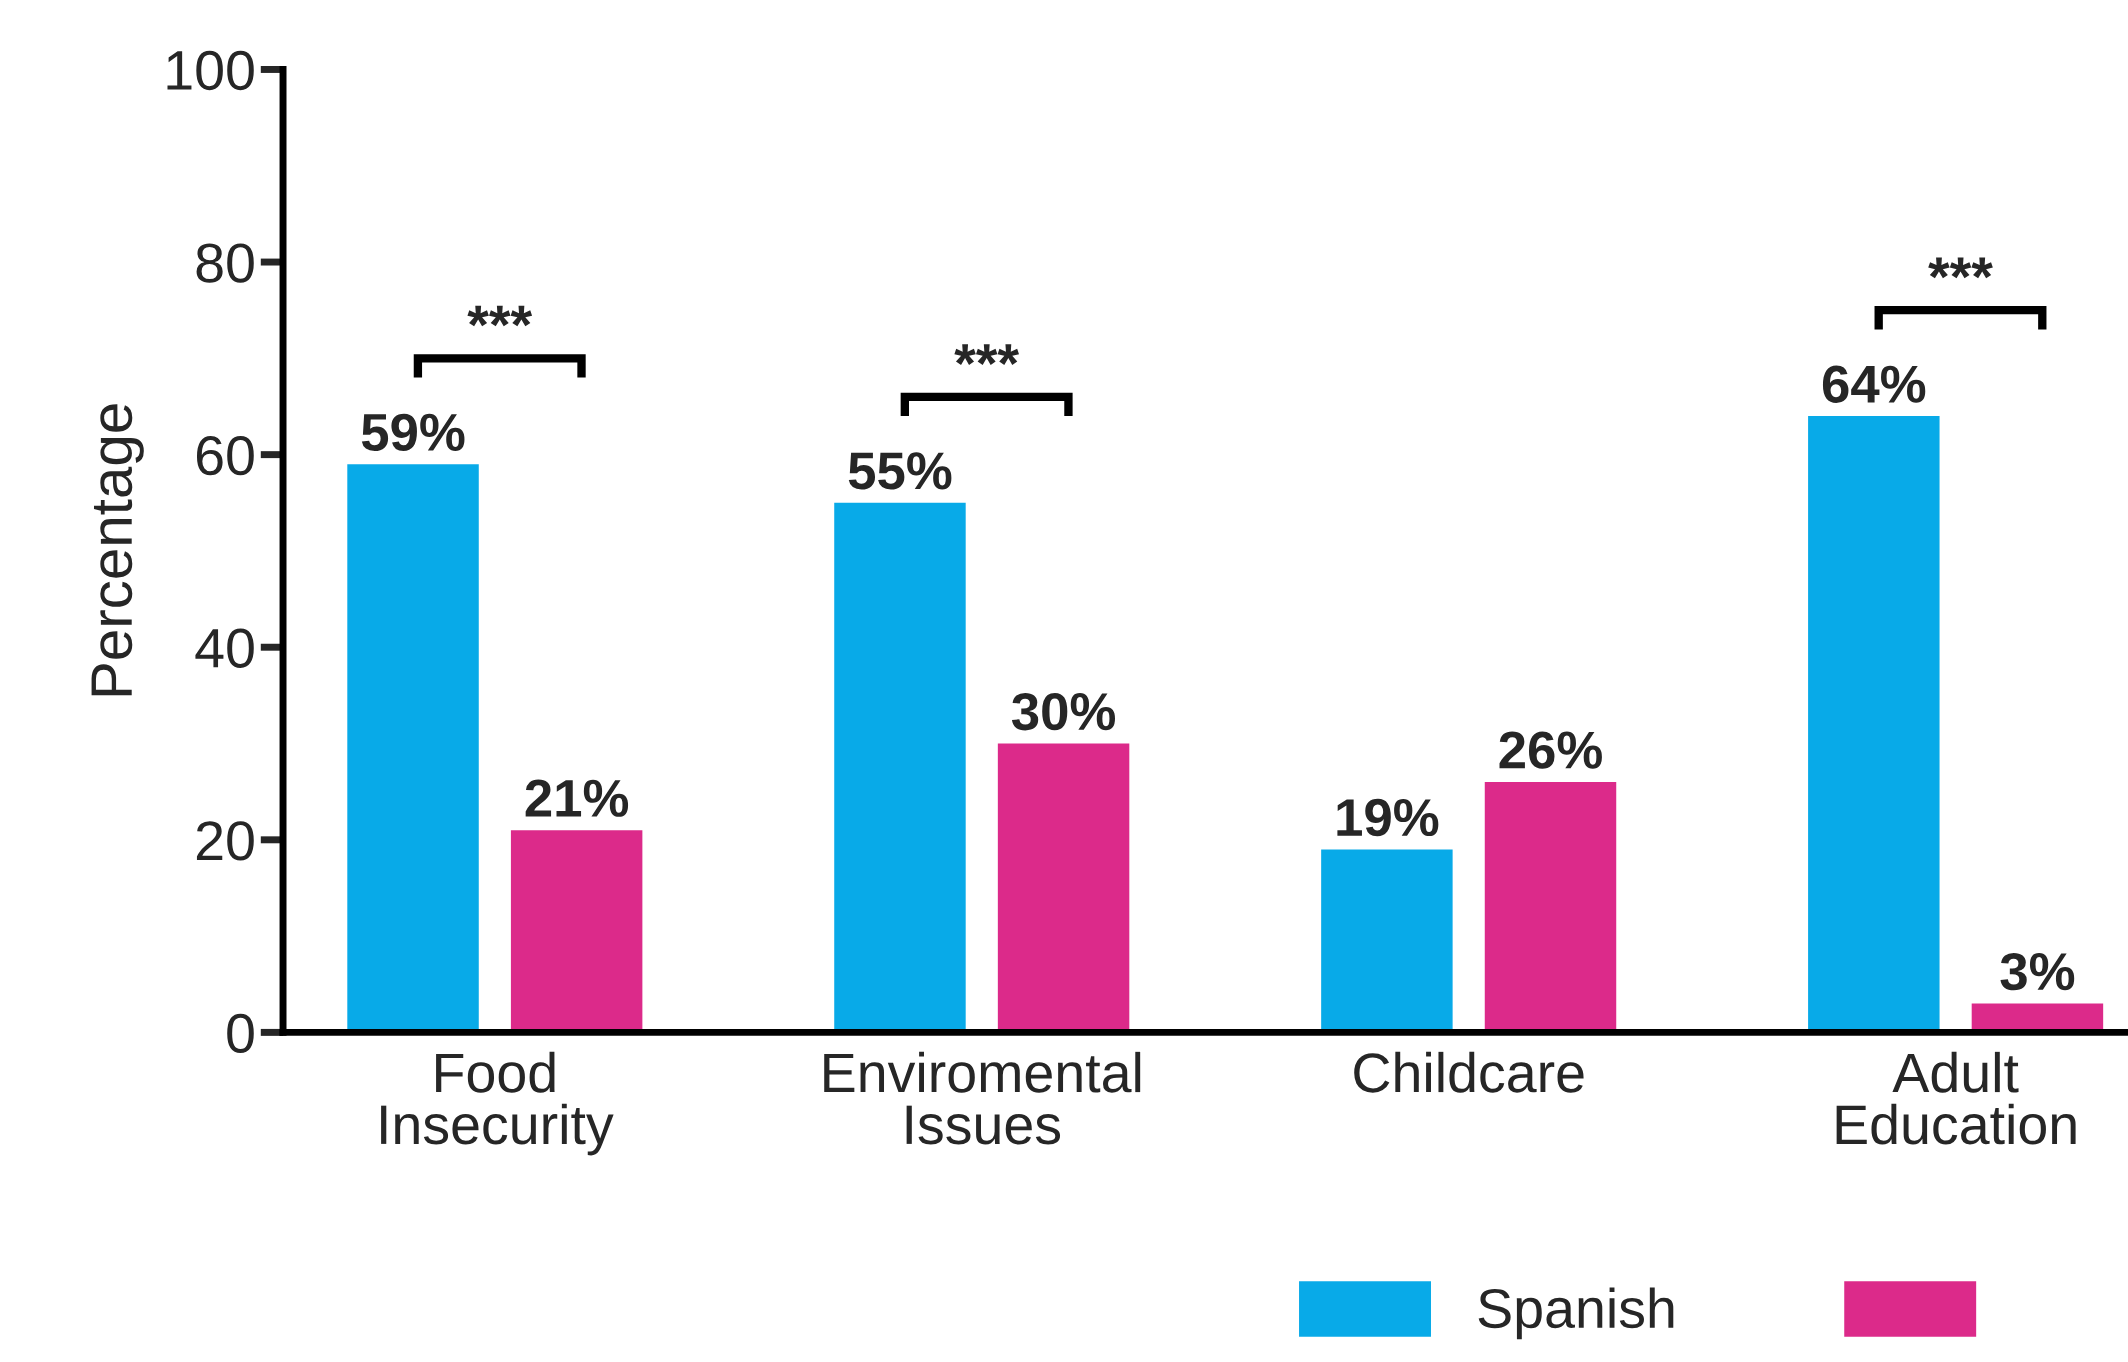  Describe the element at coordinates (1469, 1072) in the screenshot. I see `x-tick-label: Childcare` at that location.